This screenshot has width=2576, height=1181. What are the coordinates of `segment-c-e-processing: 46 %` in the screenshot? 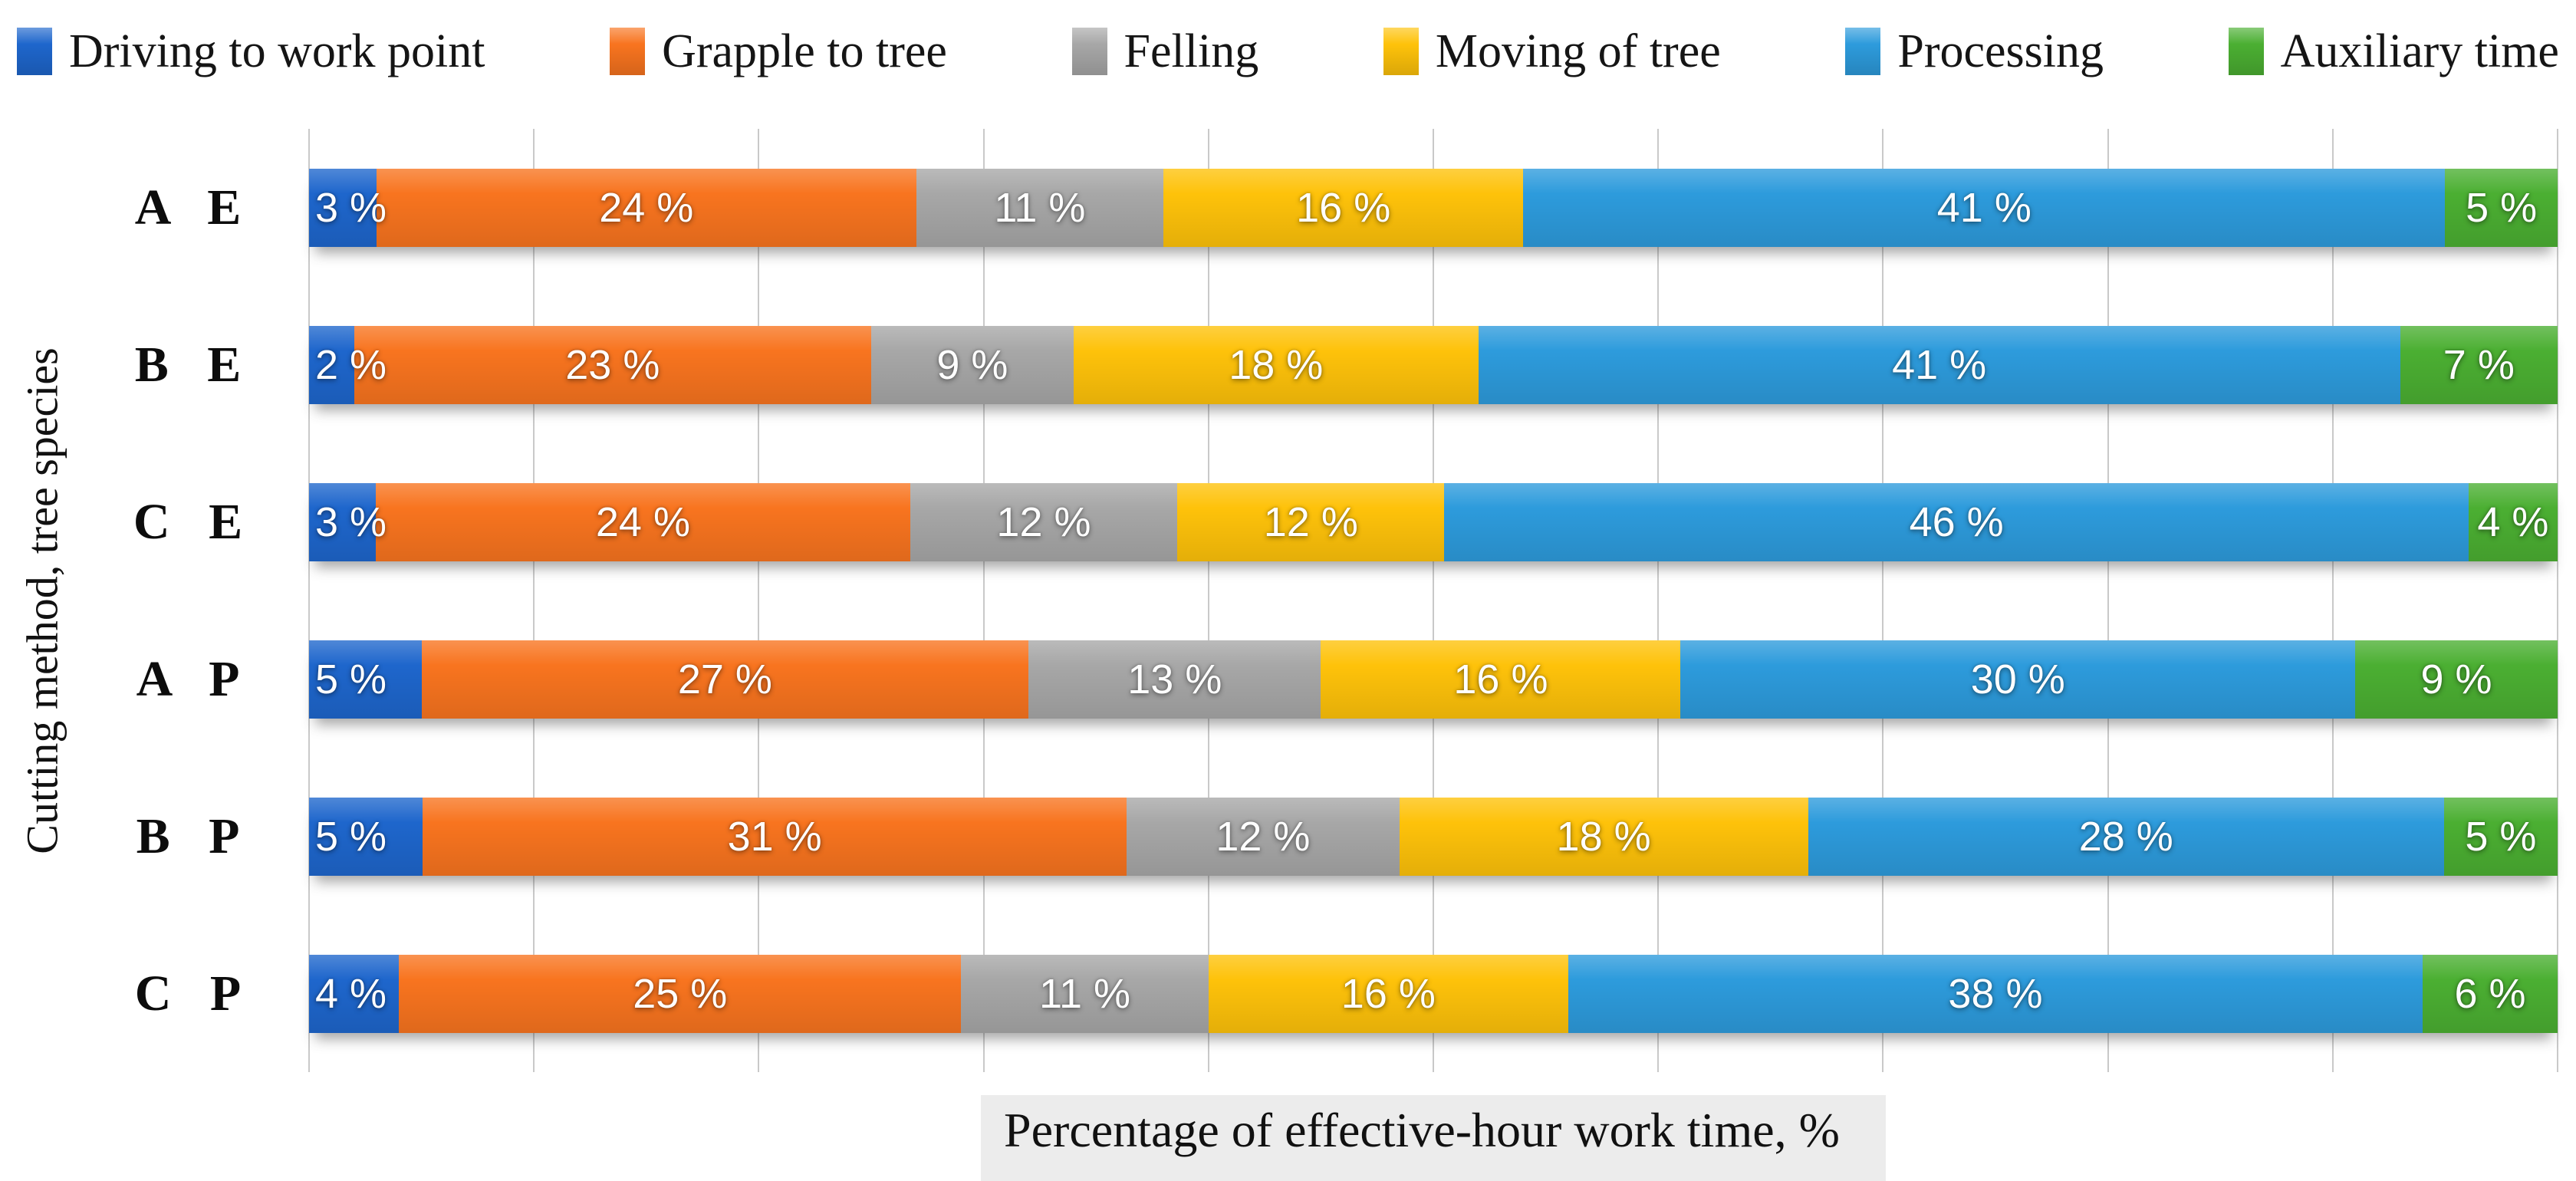 It's located at (1956, 521).